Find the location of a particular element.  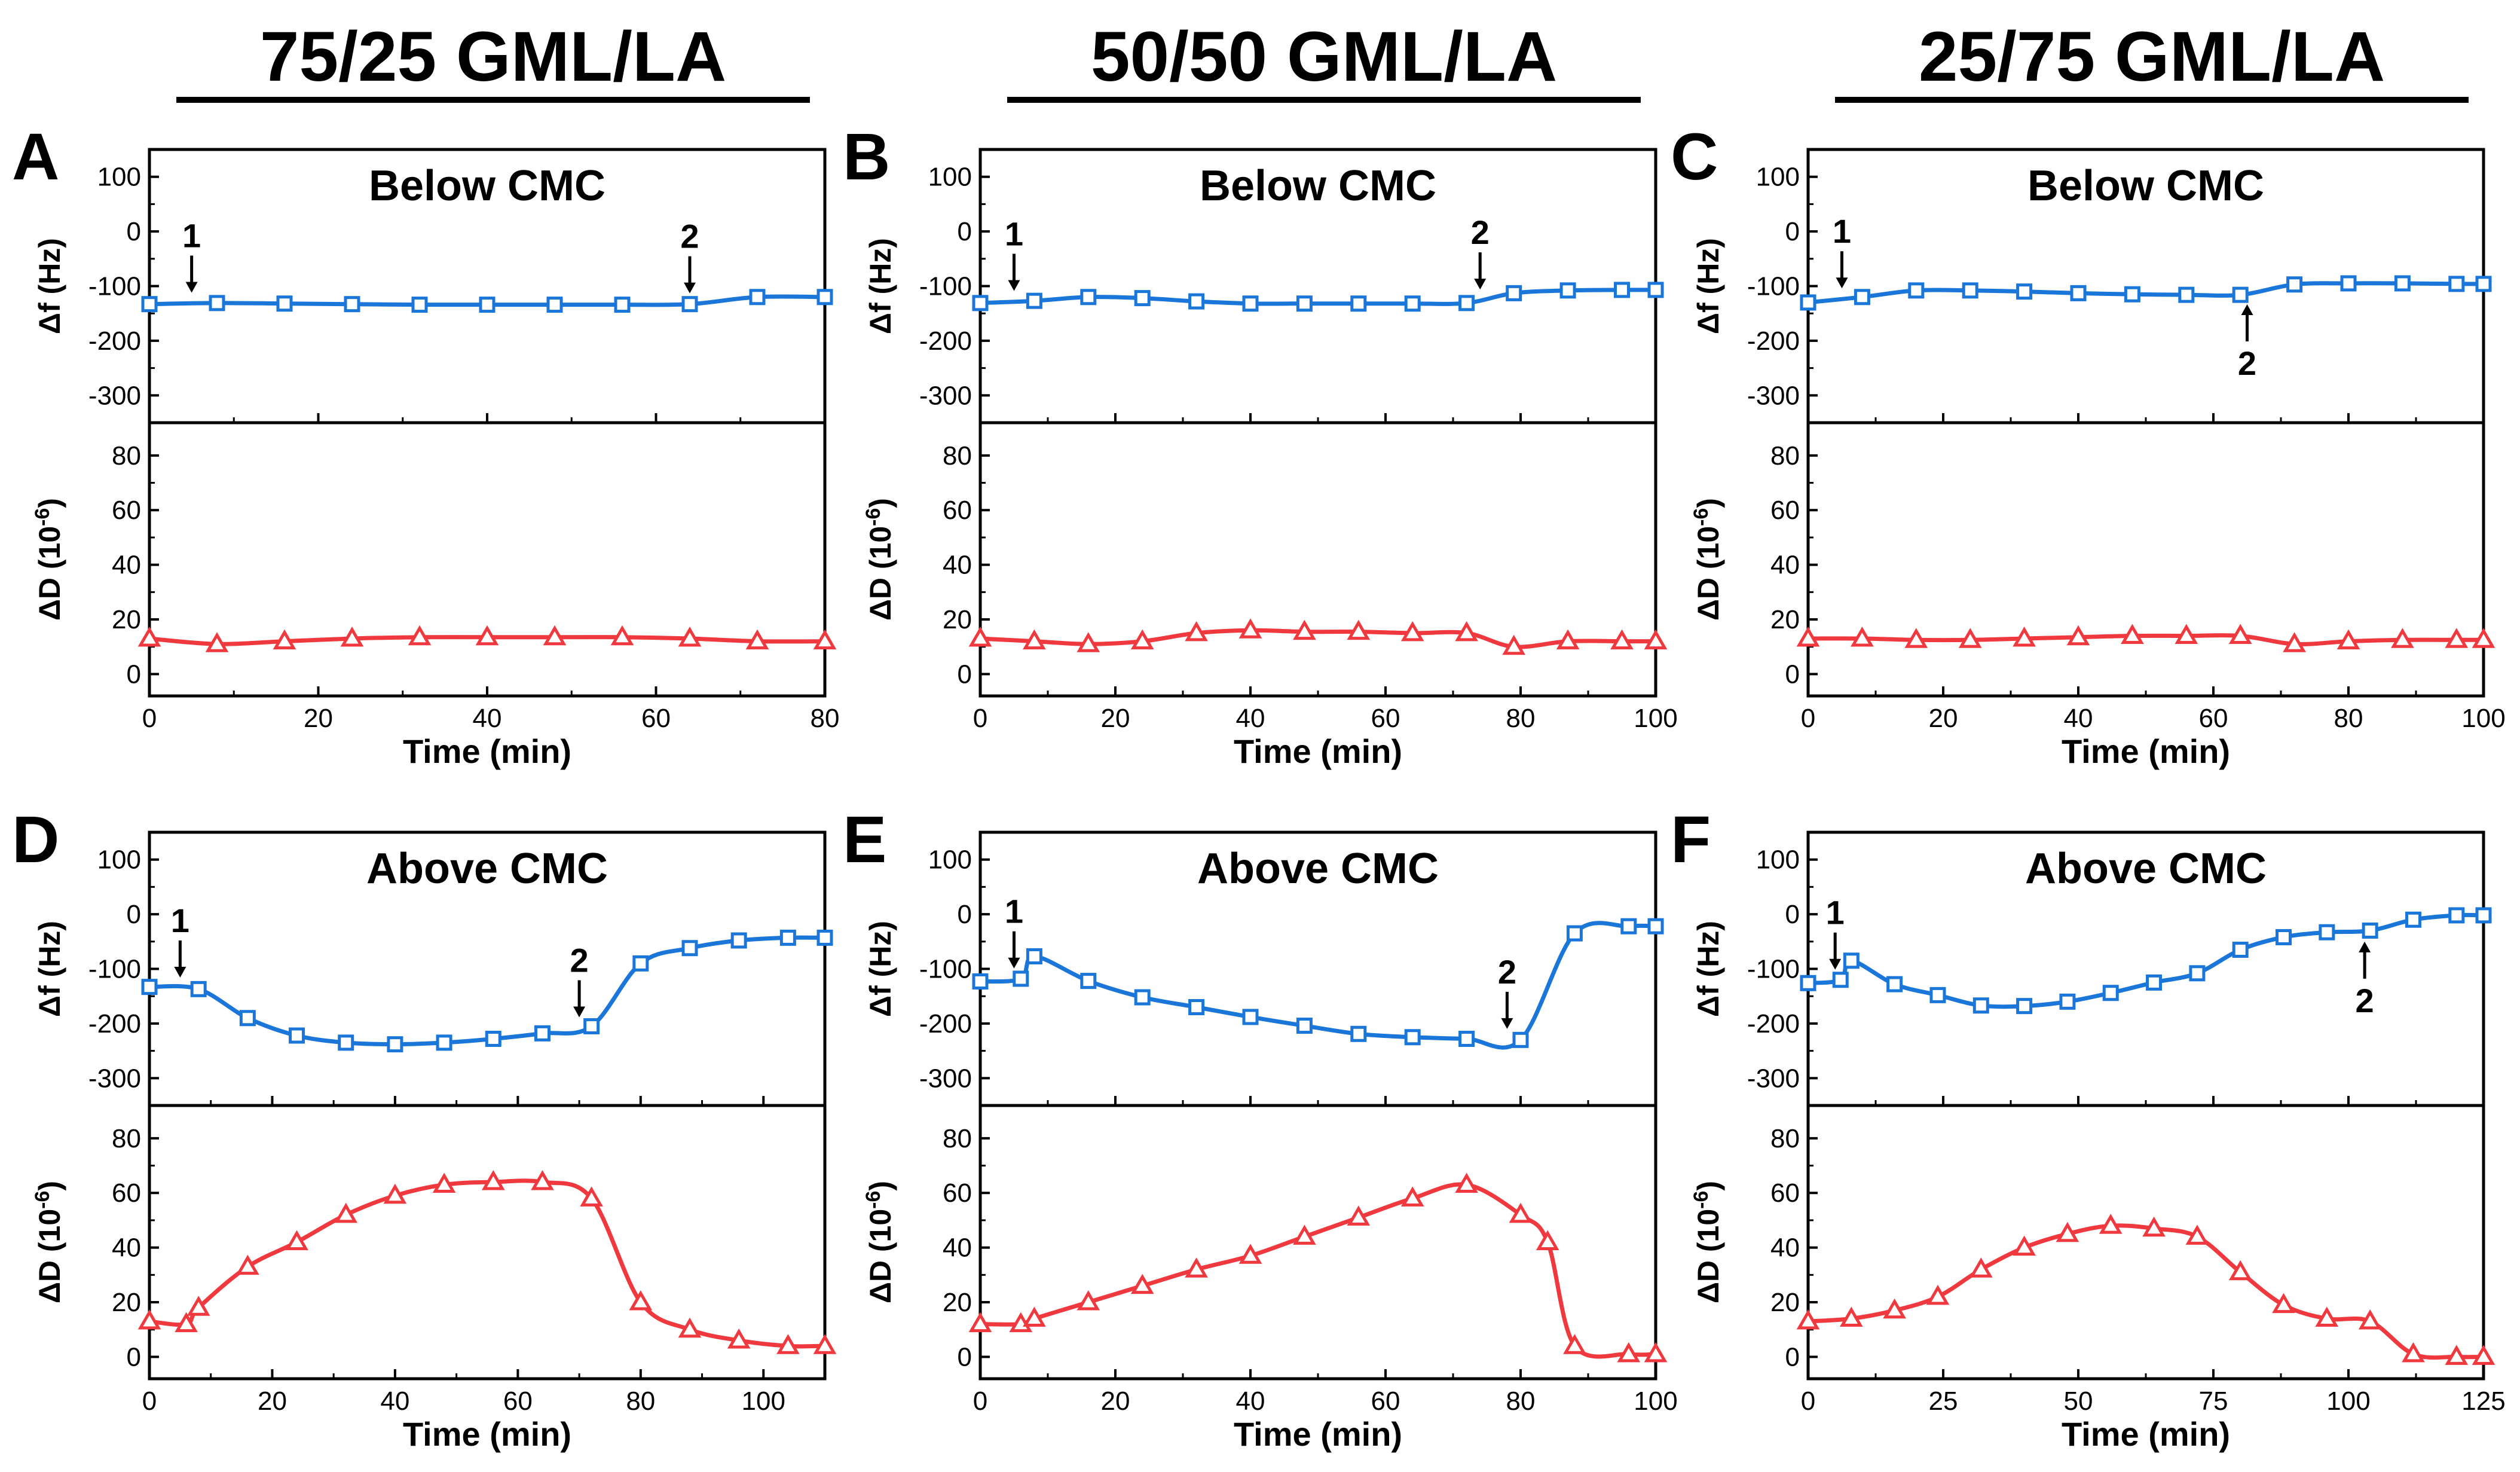

group-title-1: 75/25 GML/LA is located at coordinates (493, 56).